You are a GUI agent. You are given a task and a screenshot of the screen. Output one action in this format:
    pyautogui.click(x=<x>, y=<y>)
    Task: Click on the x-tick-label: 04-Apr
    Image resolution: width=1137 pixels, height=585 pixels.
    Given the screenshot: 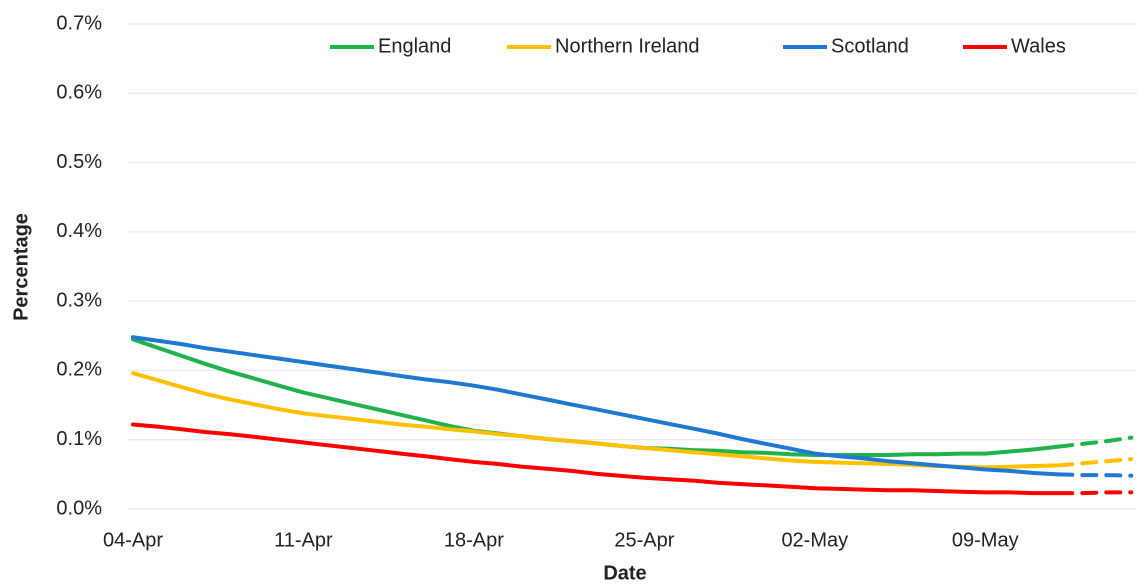 What is the action you would take?
    pyautogui.click(x=133, y=540)
    